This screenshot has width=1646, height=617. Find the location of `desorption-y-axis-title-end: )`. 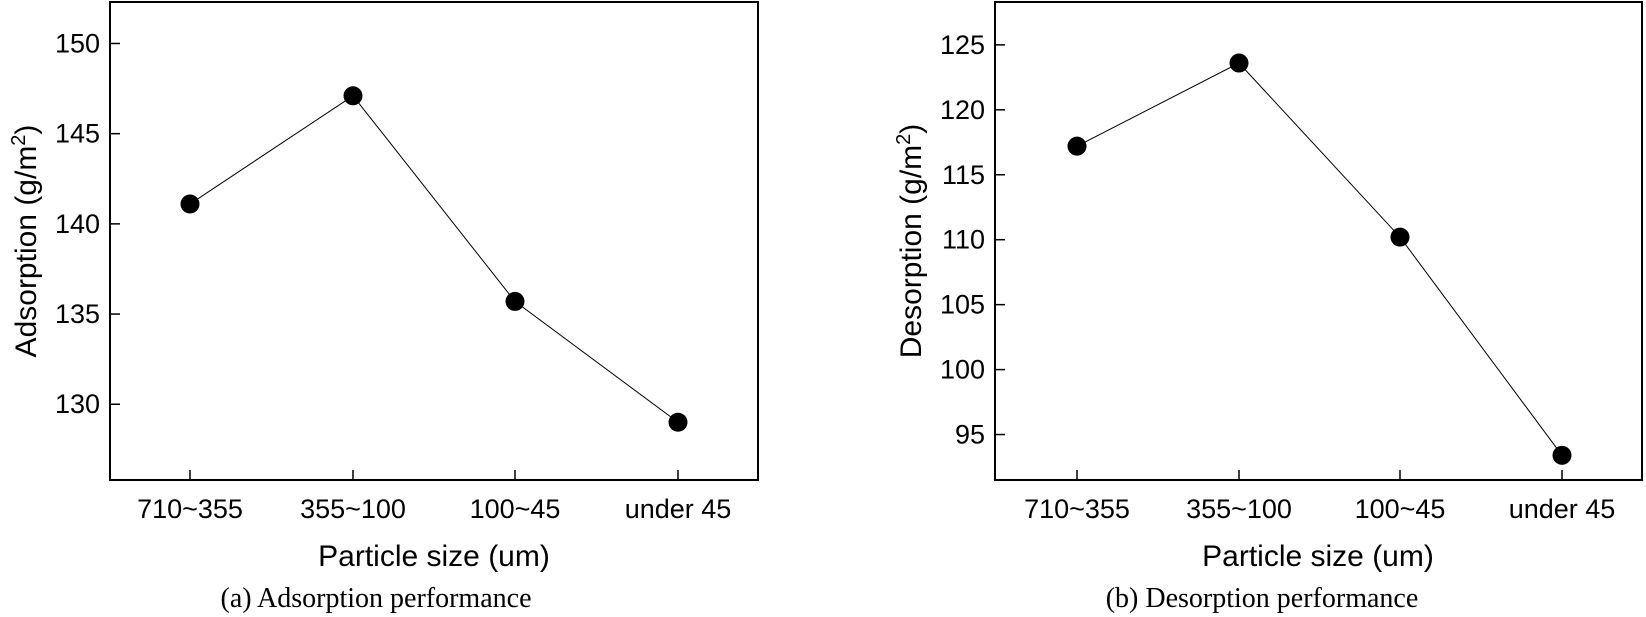

desorption-y-axis-title-end: ) is located at coordinates (911, 129).